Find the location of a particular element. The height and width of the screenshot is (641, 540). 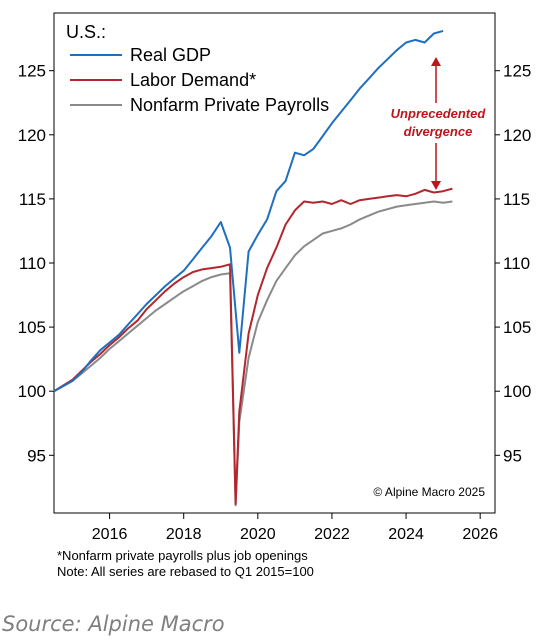

y-tick-label-left: 120 is located at coordinates (32, 135).